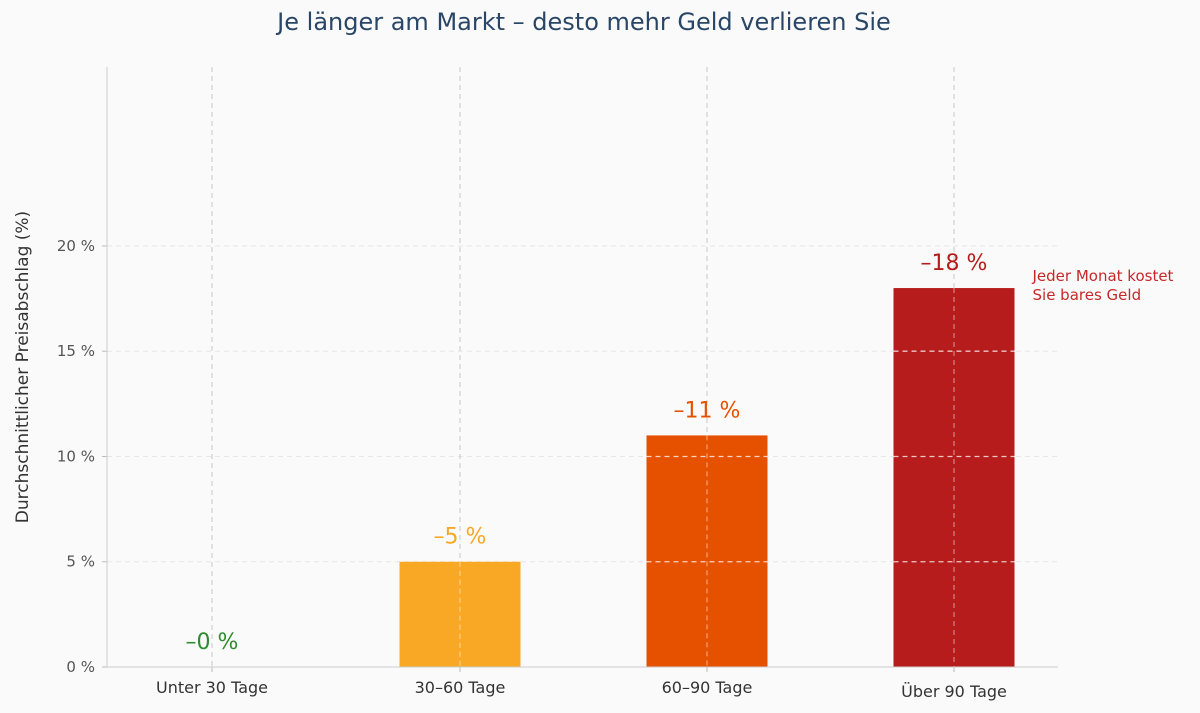  Describe the element at coordinates (212, 687) in the screenshot. I see `x-tick-label: Unter 30 Tage` at that location.